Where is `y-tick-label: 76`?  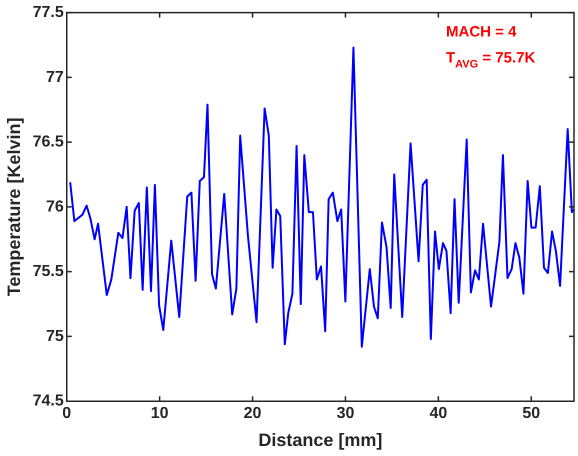 y-tick-label: 76 is located at coordinates (55, 207).